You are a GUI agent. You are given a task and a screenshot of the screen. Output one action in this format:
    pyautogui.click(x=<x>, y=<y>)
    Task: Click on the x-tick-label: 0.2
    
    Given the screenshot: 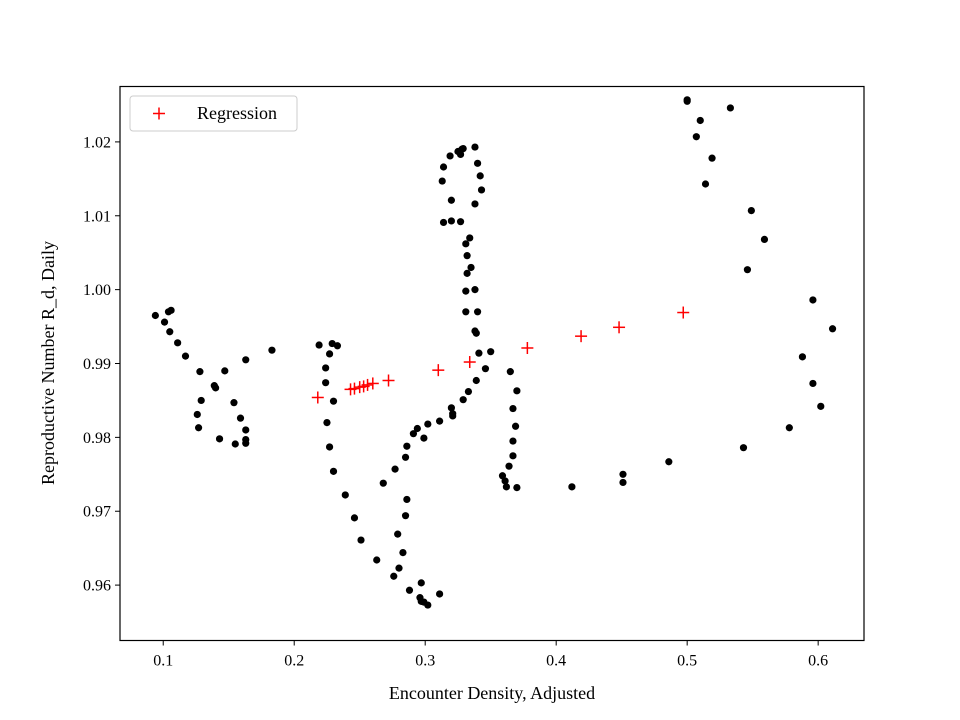 What is the action you would take?
    pyautogui.click(x=294, y=661)
    